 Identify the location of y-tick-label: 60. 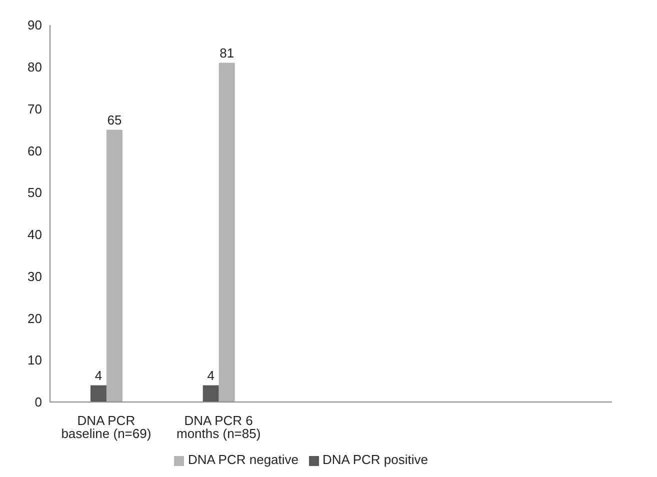
(35, 150).